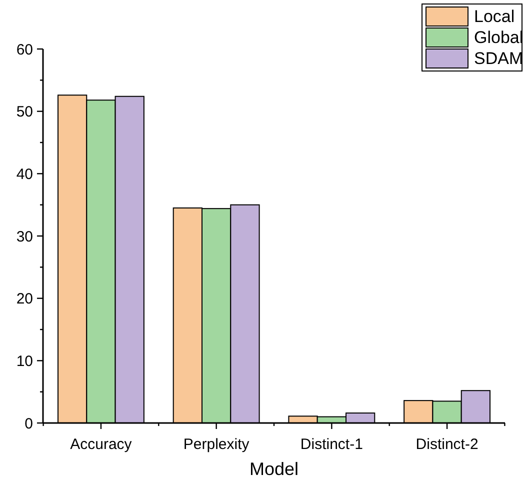  Describe the element at coordinates (24, 112) in the screenshot. I see `y-tick-label: 50` at that location.